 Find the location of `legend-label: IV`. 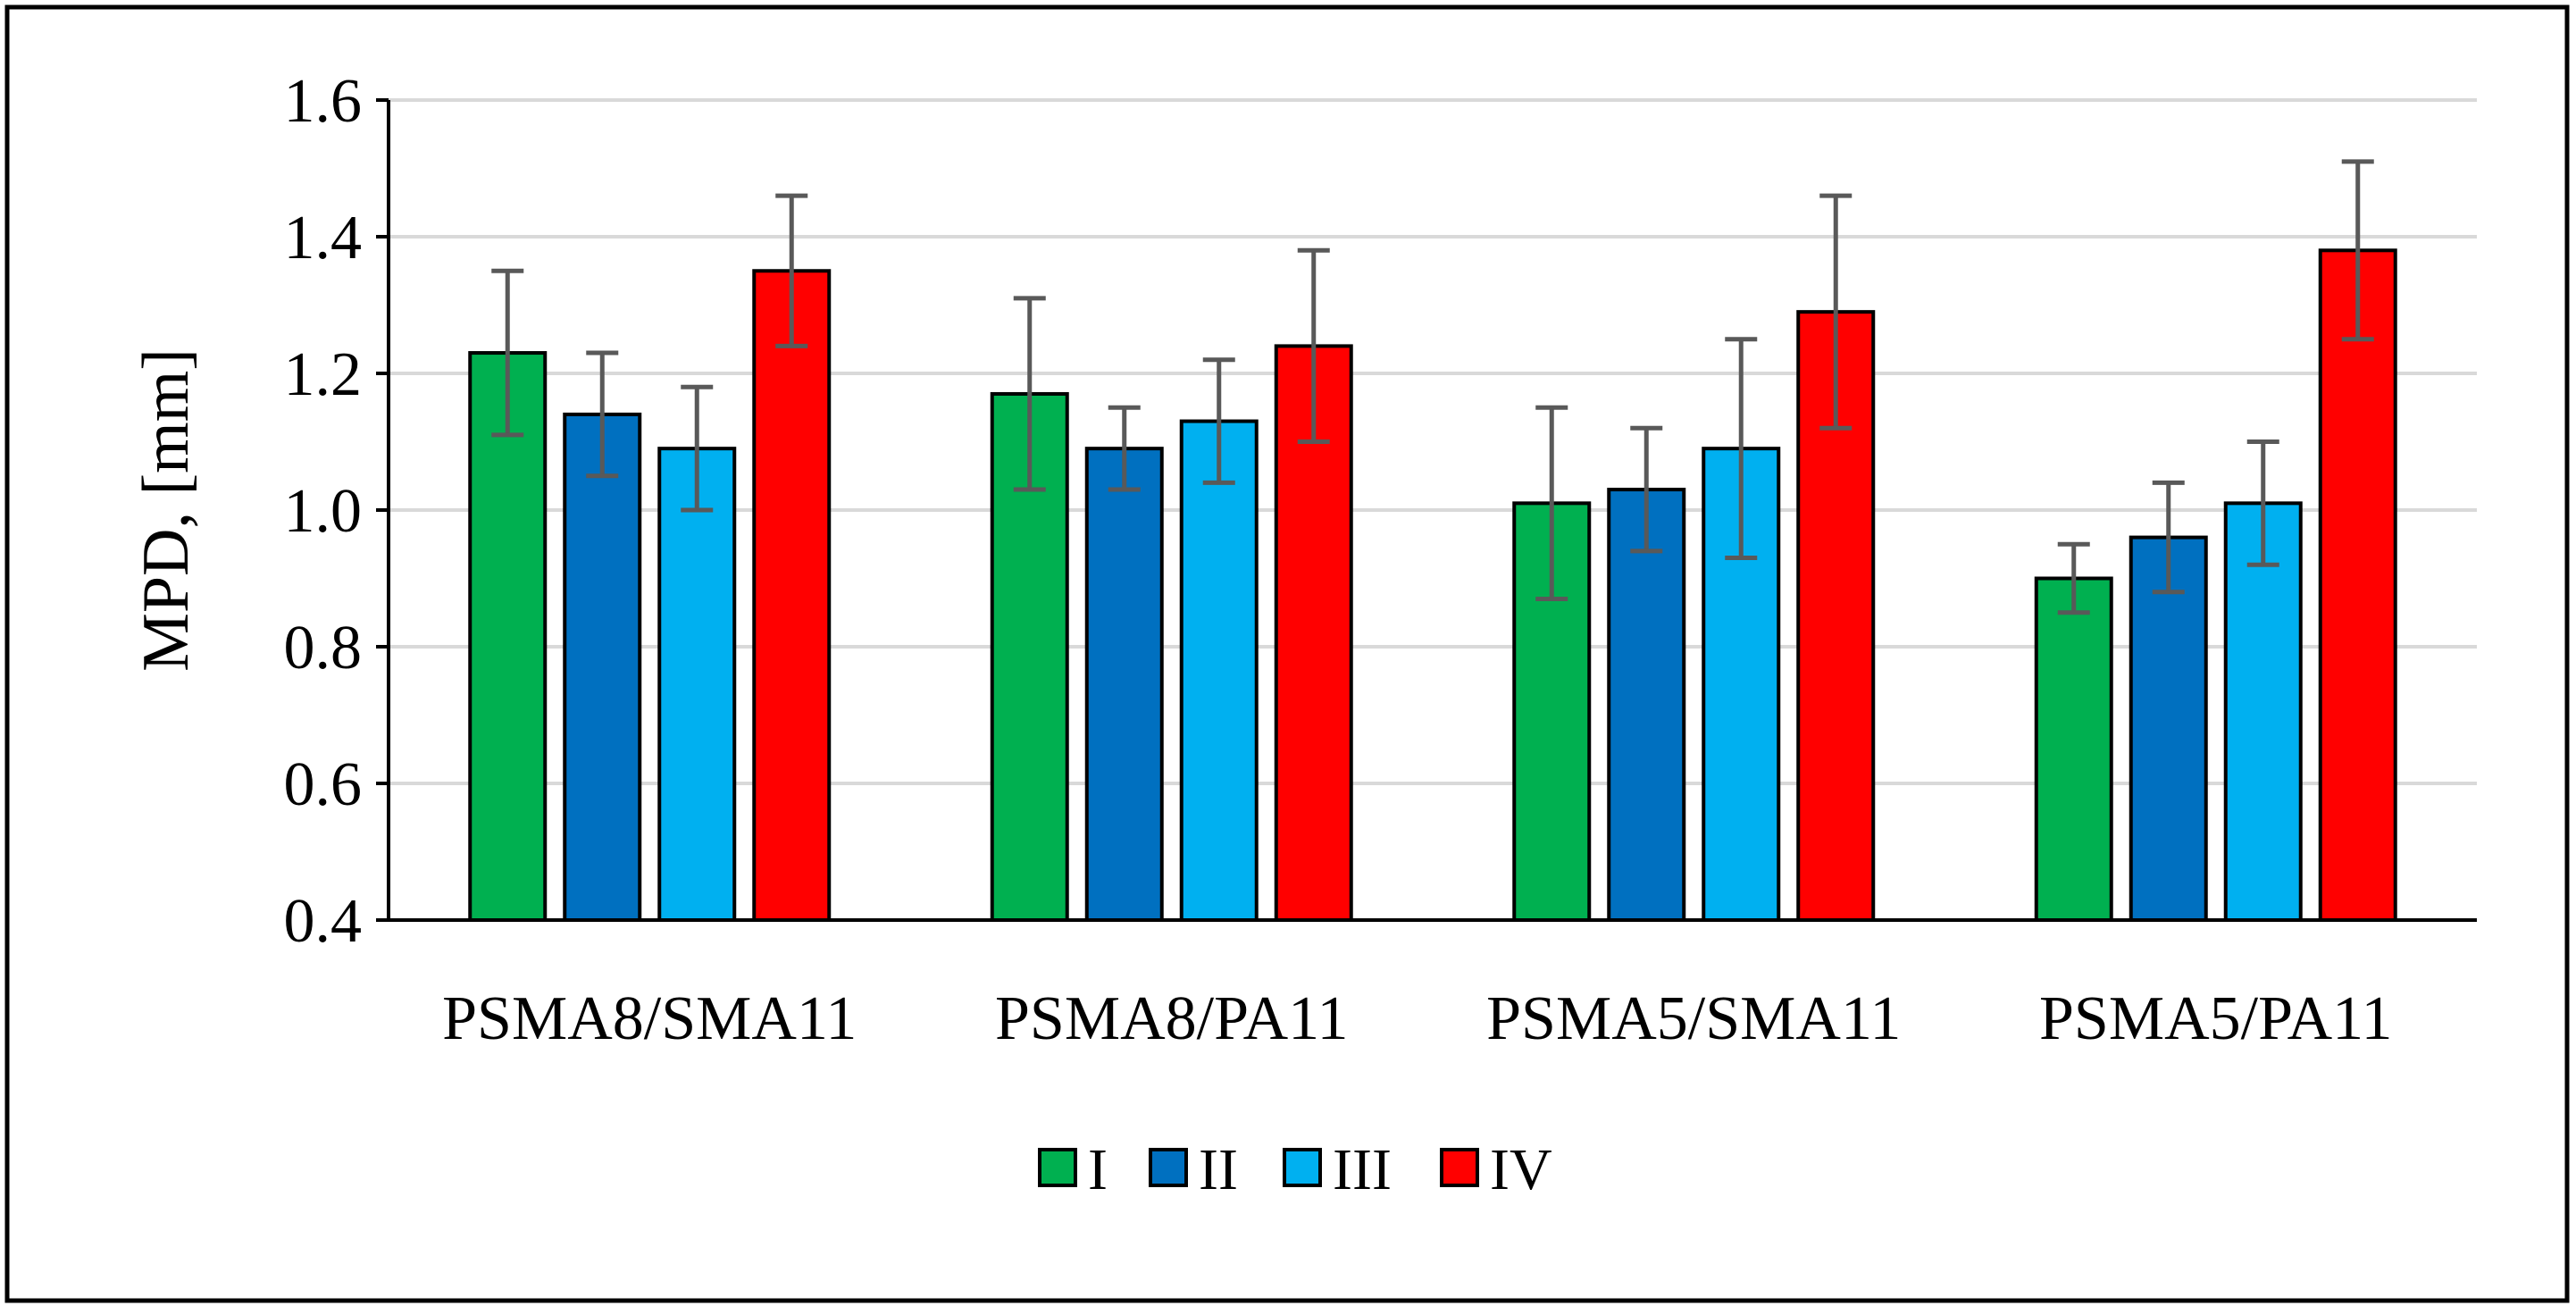

legend-label: IV is located at coordinates (1521, 1169).